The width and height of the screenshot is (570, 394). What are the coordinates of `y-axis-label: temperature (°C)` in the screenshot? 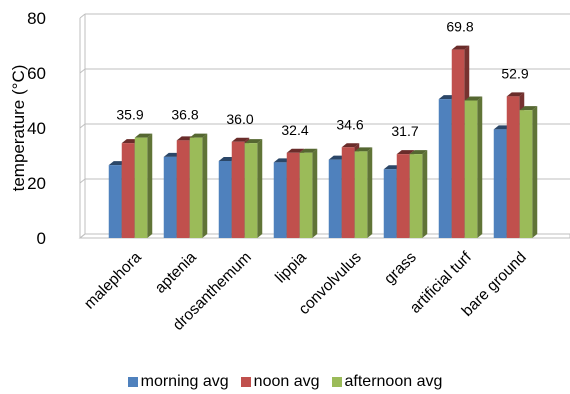 It's located at (18, 128).